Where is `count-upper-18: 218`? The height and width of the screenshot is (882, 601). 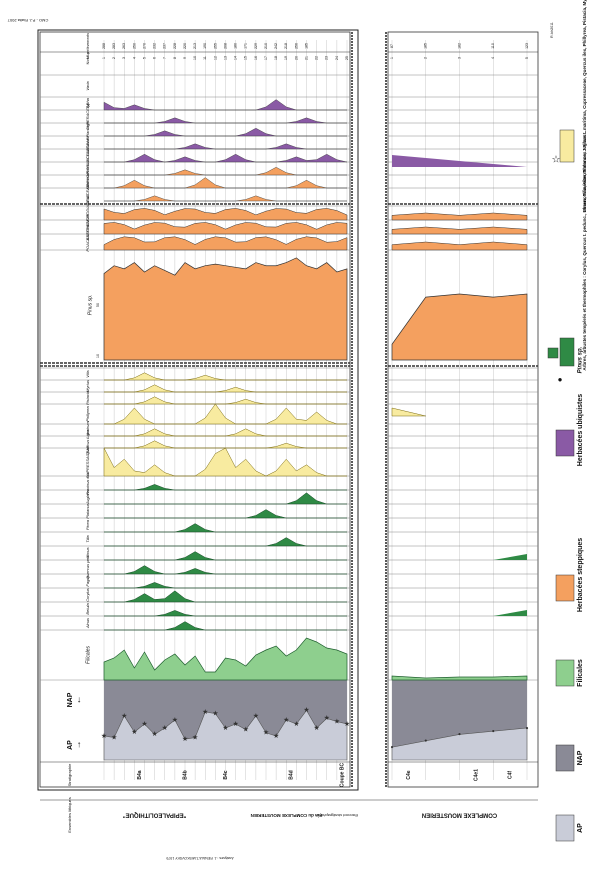 count-upper-18: 218 is located at coordinates (286, 46).